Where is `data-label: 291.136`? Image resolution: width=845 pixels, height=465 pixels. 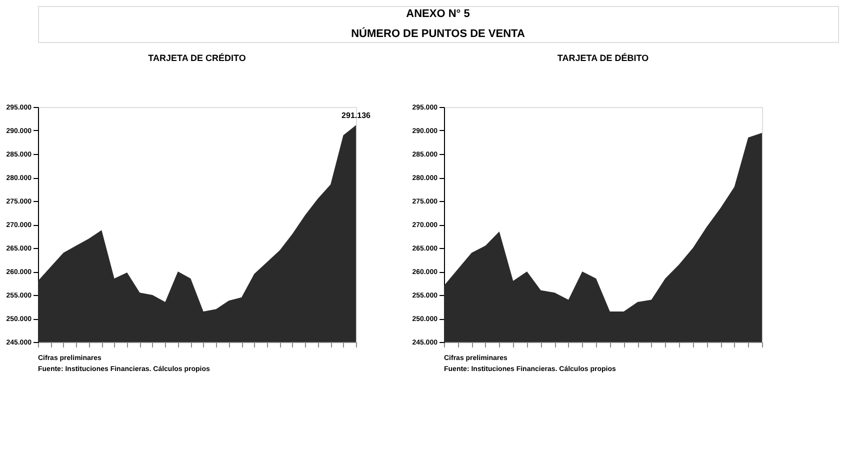
data-label: 291.136 is located at coordinates (357, 115).